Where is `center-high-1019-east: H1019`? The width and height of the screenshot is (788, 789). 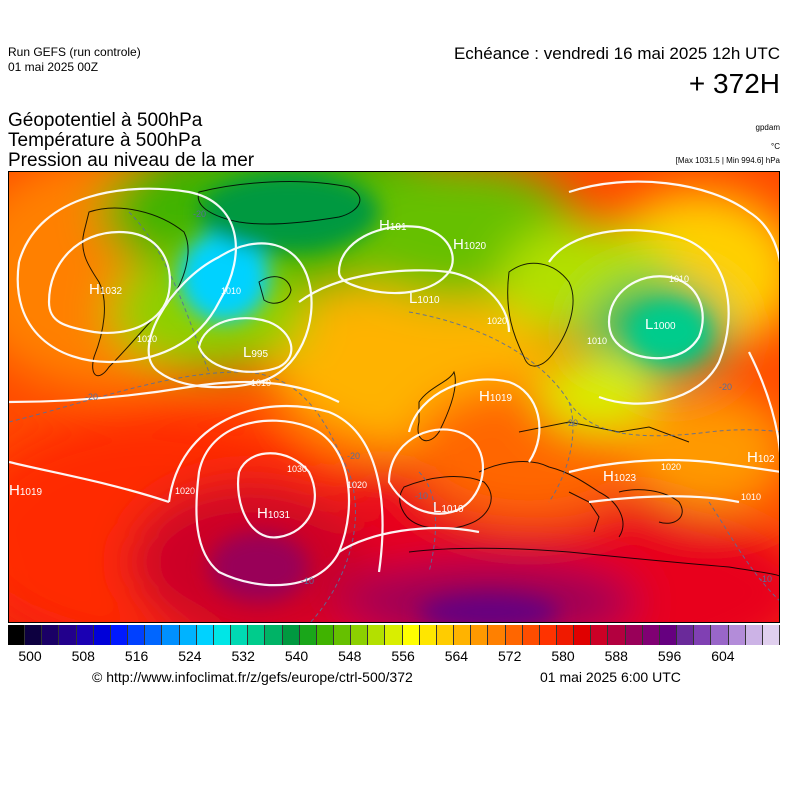
center-high-1019-east: H1019 is located at coordinates (496, 396).